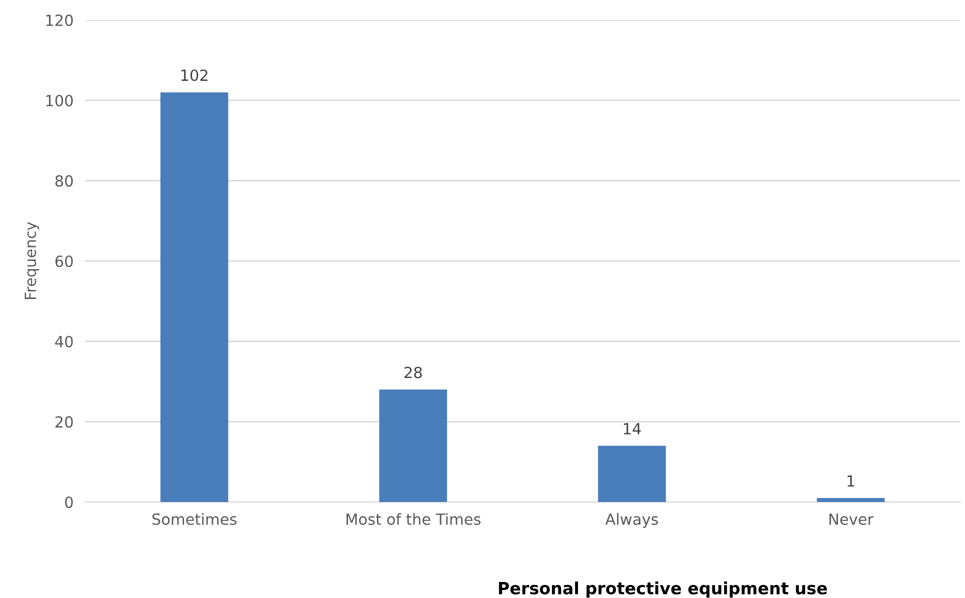  Describe the element at coordinates (64, 422) in the screenshot. I see `y-tick-label: 20` at that location.